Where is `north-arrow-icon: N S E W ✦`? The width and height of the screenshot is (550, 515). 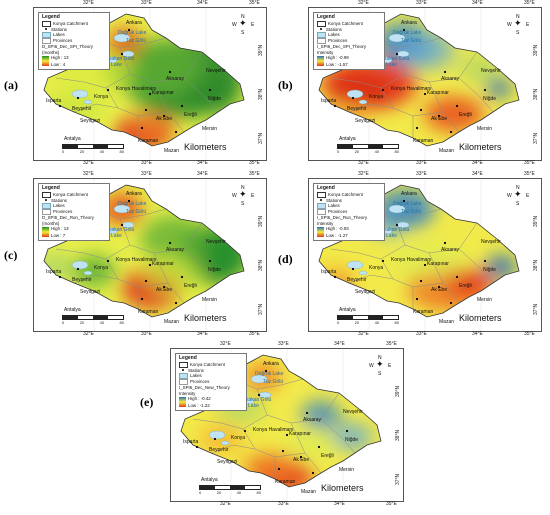 north-arrow-icon: N S E W ✦ is located at coordinates (380, 366).